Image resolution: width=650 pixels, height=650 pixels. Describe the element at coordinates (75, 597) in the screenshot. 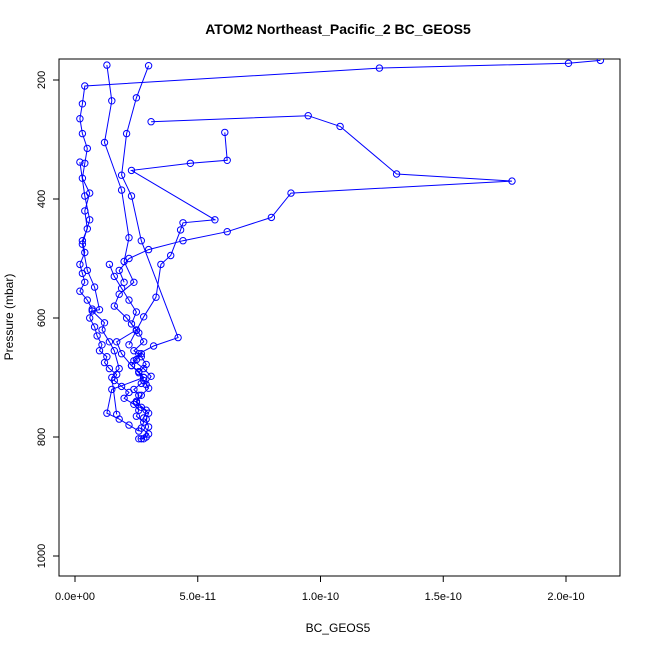

I see `x-tick-label: 0.0e+00` at that location.